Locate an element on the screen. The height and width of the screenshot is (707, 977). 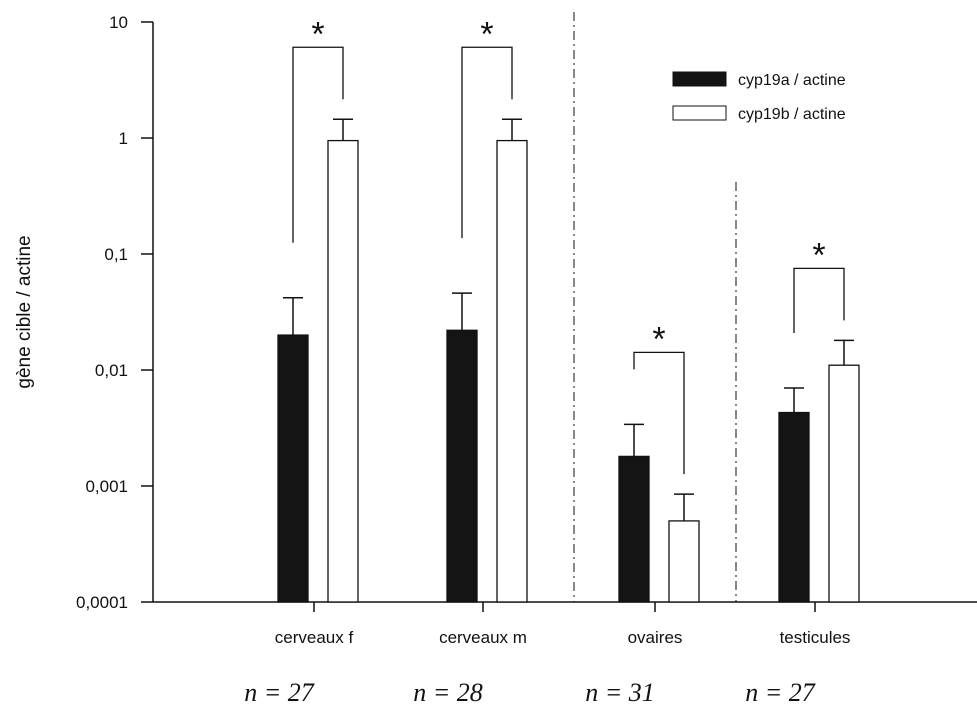
y-tick-label-1: 1 is located at coordinates (123, 138).